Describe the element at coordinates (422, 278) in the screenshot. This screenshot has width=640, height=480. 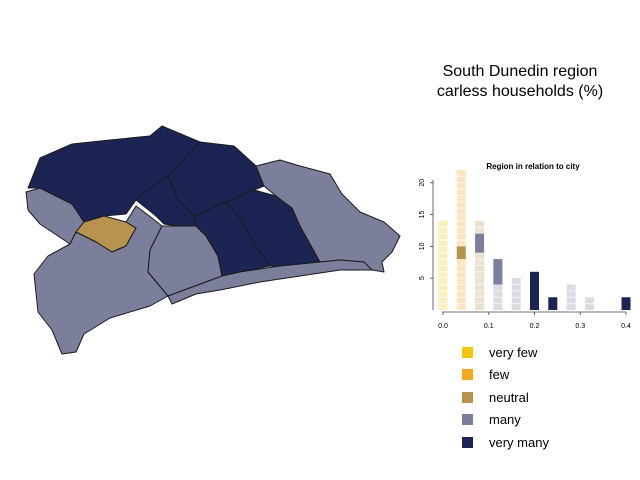
I see `y-tick-label: 5` at that location.